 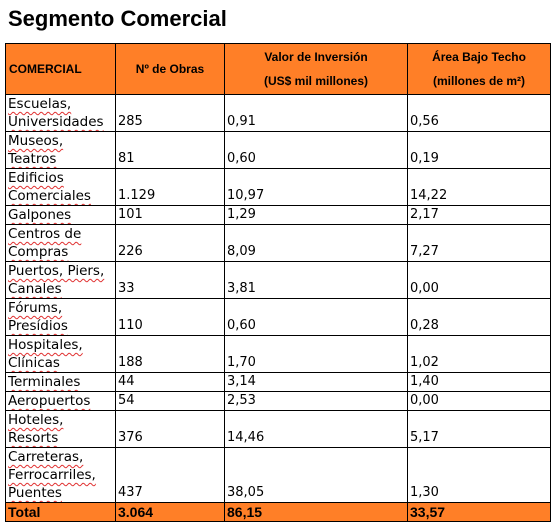 I want to click on row-count: 110, so click(x=170, y=317).